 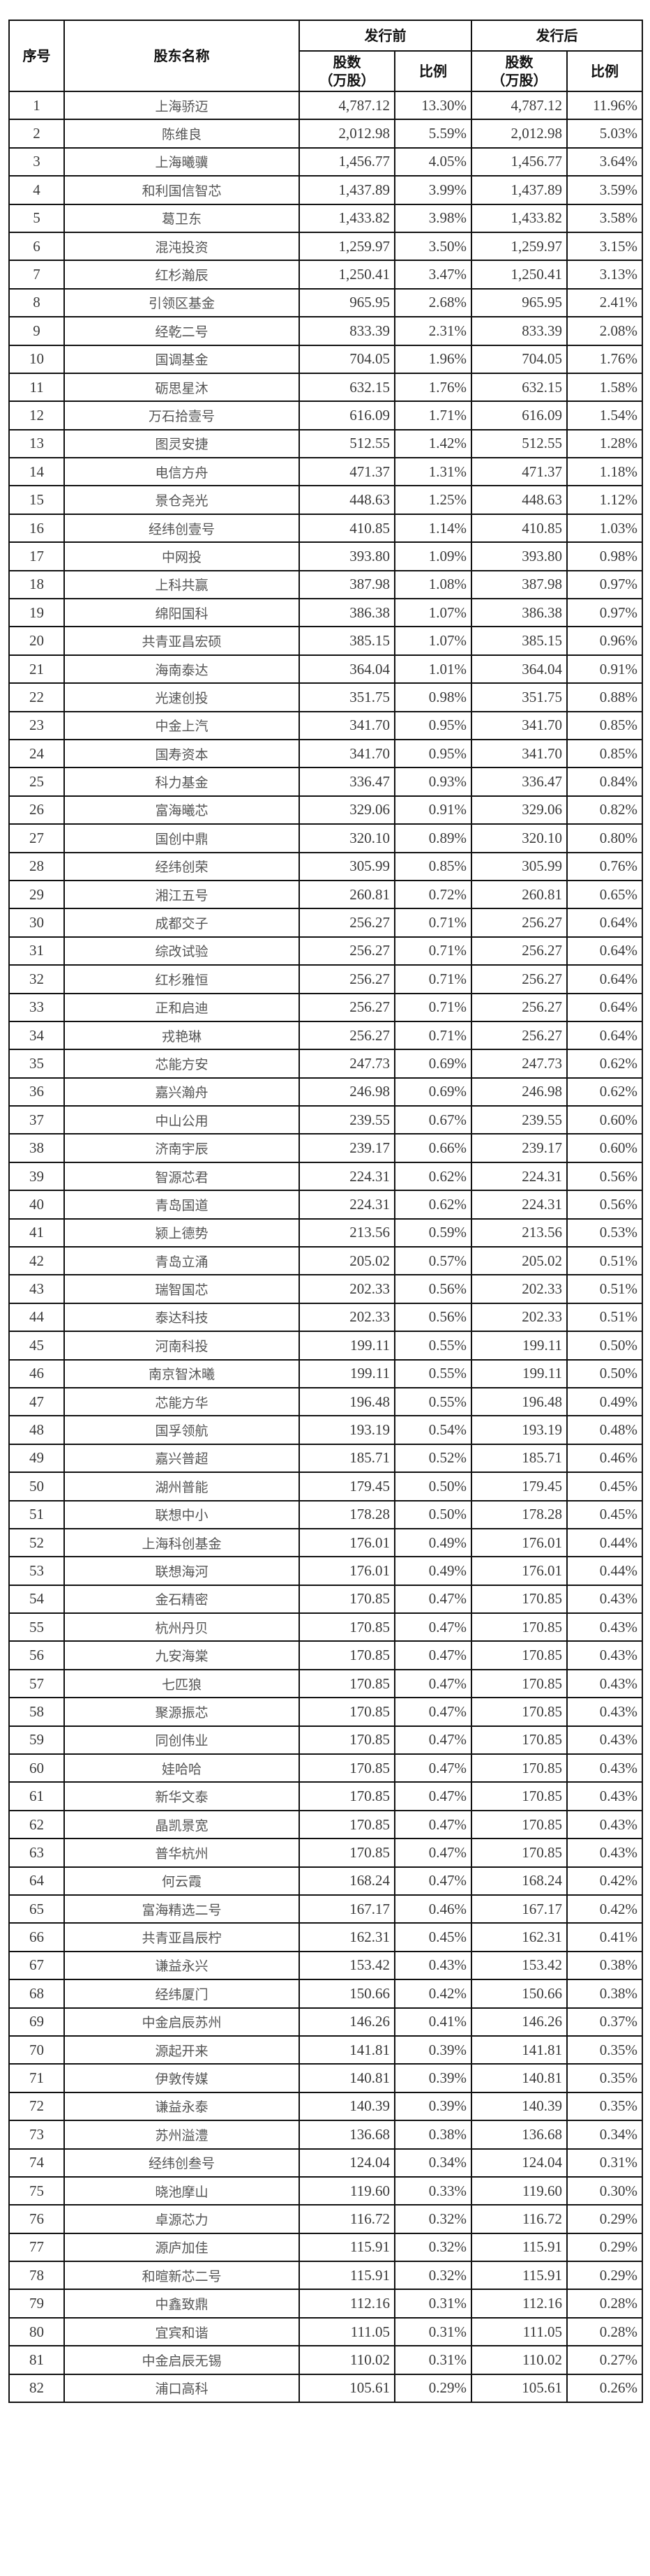 What do you see at coordinates (181, 838) in the screenshot?
I see `cell-shareholder-name: 国创中鼎` at bounding box center [181, 838].